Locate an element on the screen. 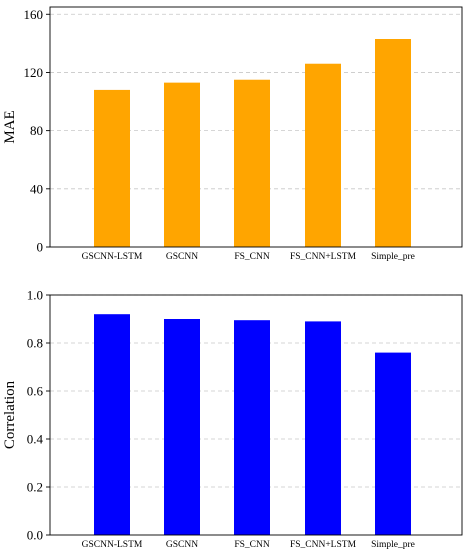  y-tick-label: 0.8 is located at coordinates (35, 343).